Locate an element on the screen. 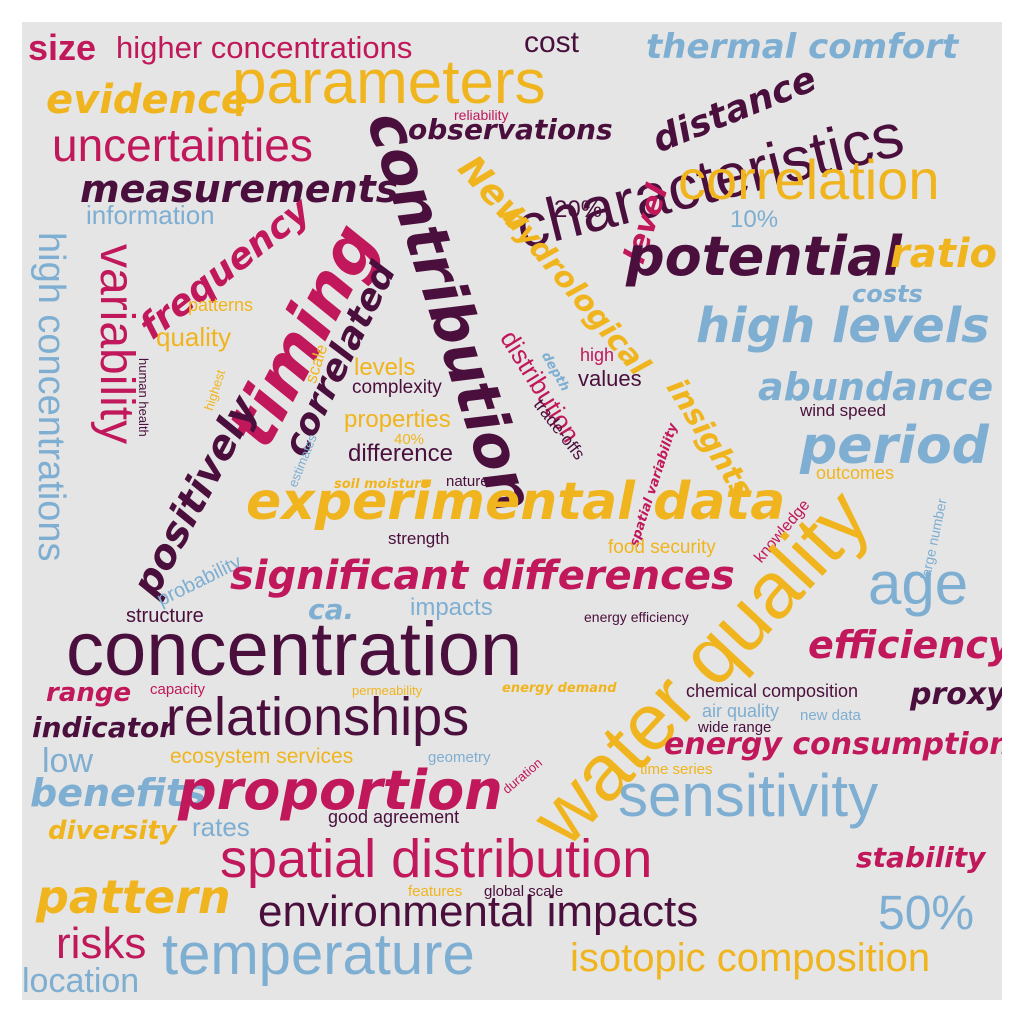 This screenshot has width=1024, height=1024. word-pct-50: 50% is located at coordinates (926, 914).